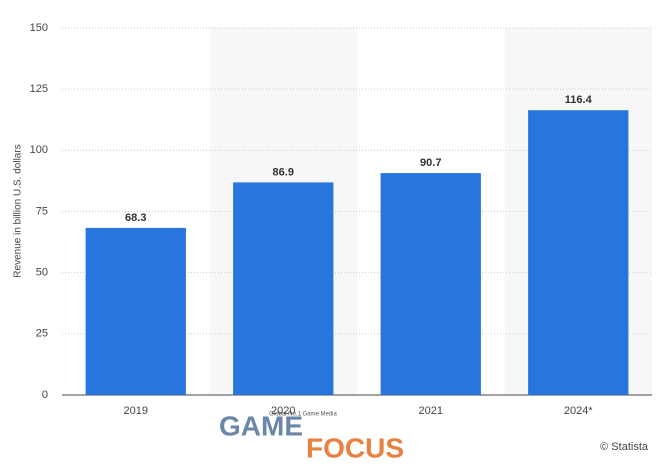  What do you see at coordinates (283, 411) in the screenshot?
I see `x-tick-label: 2020` at bounding box center [283, 411].